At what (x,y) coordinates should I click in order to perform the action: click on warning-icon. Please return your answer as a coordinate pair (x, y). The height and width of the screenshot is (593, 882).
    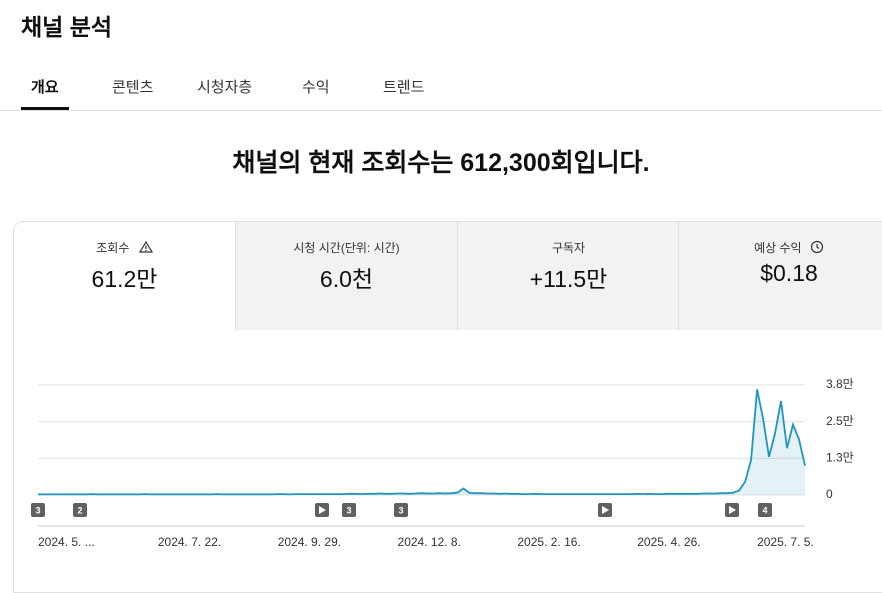
    Looking at the image, I should click on (145, 246).